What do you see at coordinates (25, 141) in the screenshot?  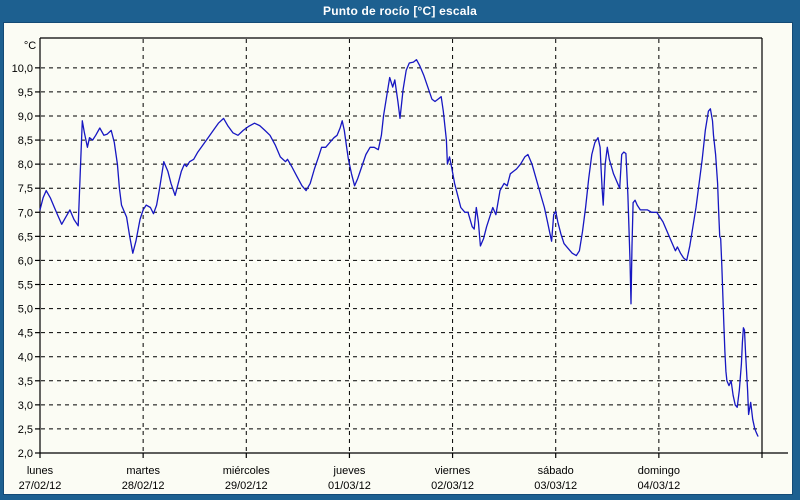 I see `y-tick-label: 8,5` at bounding box center [25, 141].